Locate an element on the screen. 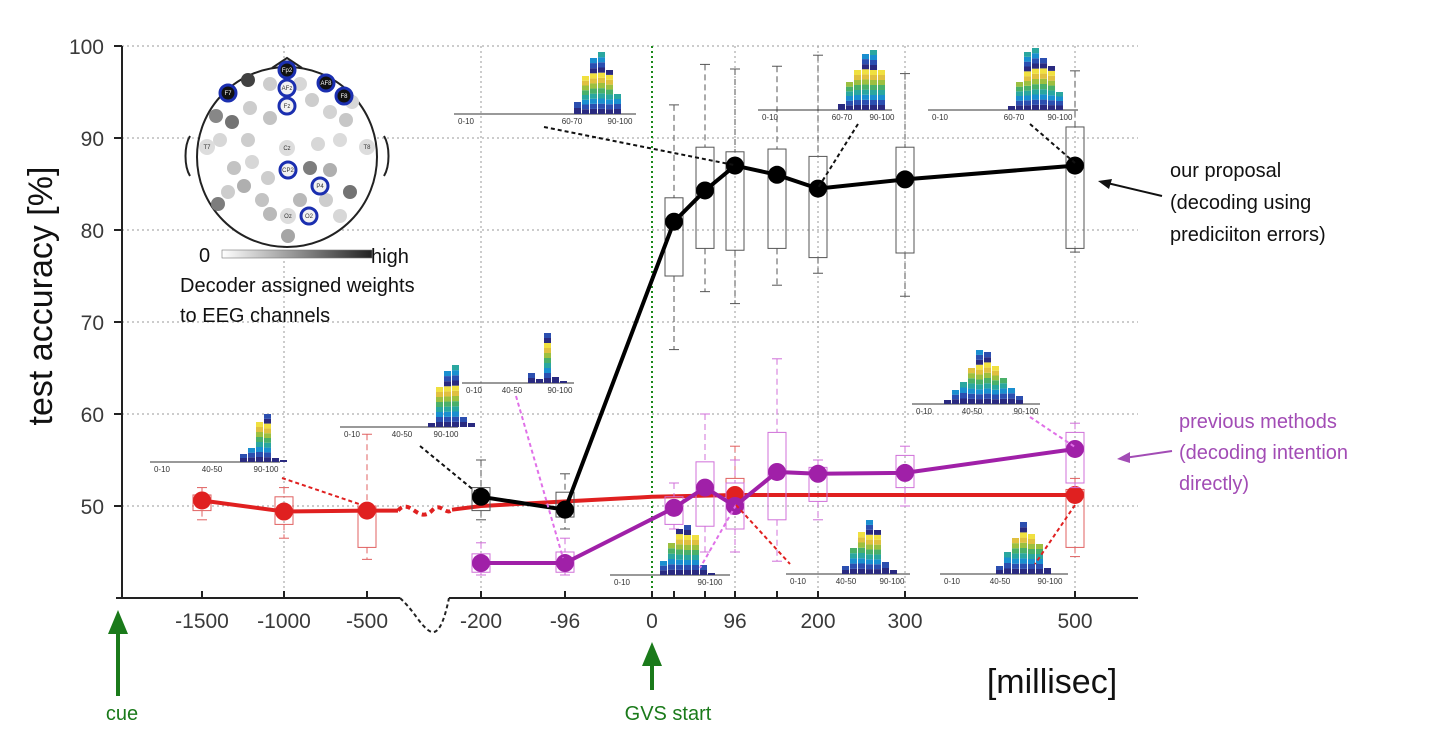 The image size is (1440, 744). x-axis-label: [millisec] is located at coordinates (1052, 682).